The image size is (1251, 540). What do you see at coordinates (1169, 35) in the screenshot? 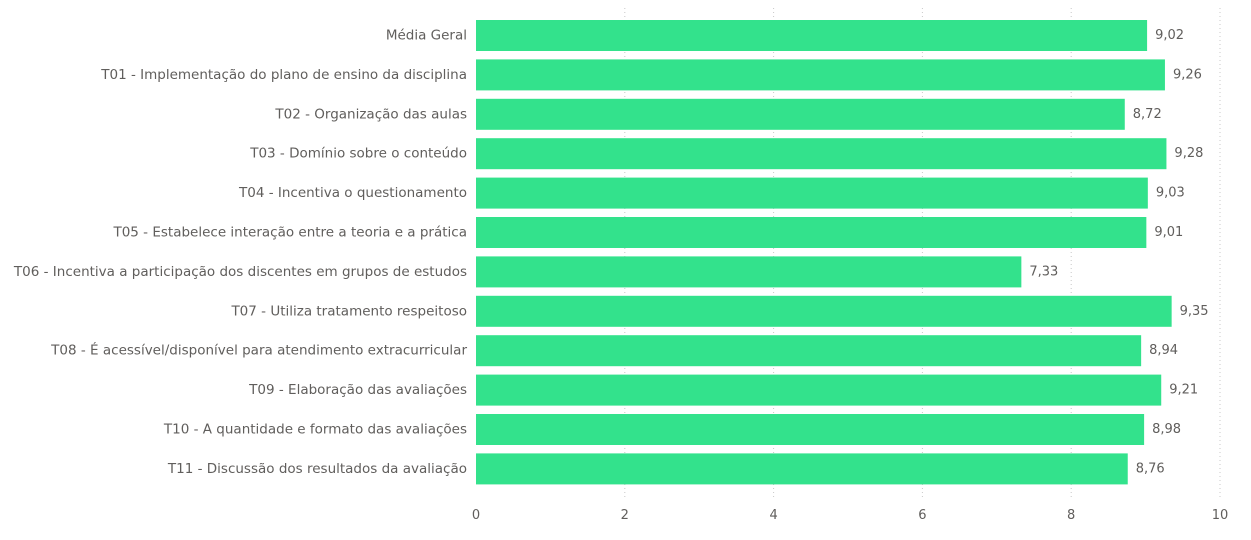
I see `data-label: 9,02` at bounding box center [1169, 35].